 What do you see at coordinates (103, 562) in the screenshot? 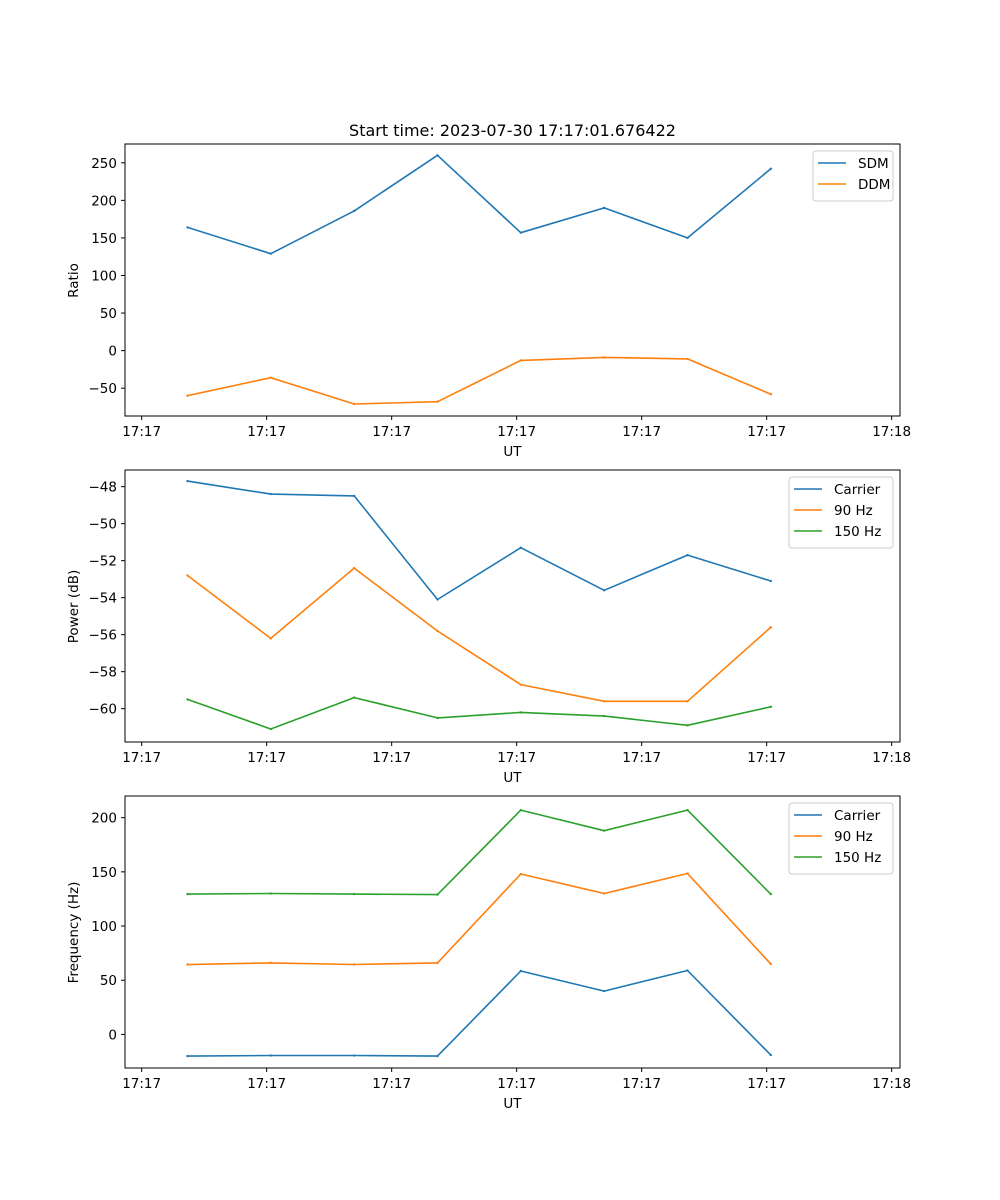
I see `y-tick-label: −52` at bounding box center [103, 562].